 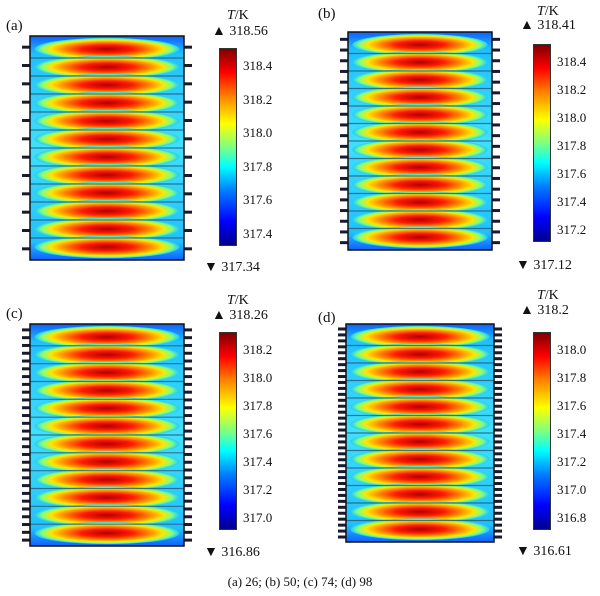 What do you see at coordinates (420, 433) in the screenshot?
I see `temperature-field-d` at bounding box center [420, 433].